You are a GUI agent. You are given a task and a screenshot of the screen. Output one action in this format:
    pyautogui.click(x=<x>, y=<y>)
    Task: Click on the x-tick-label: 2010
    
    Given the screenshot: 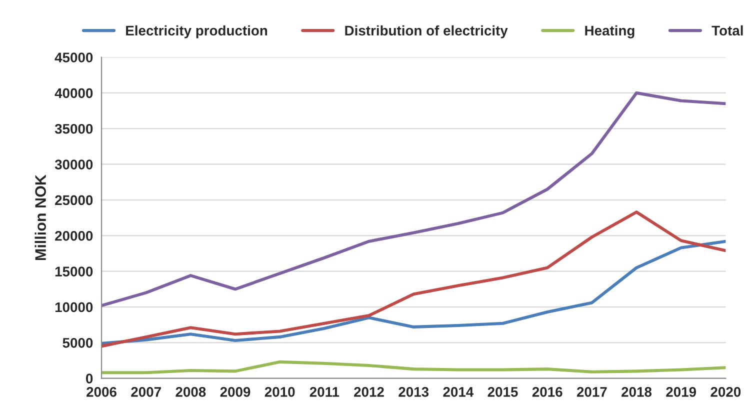 What is the action you would take?
    pyautogui.click(x=279, y=392)
    